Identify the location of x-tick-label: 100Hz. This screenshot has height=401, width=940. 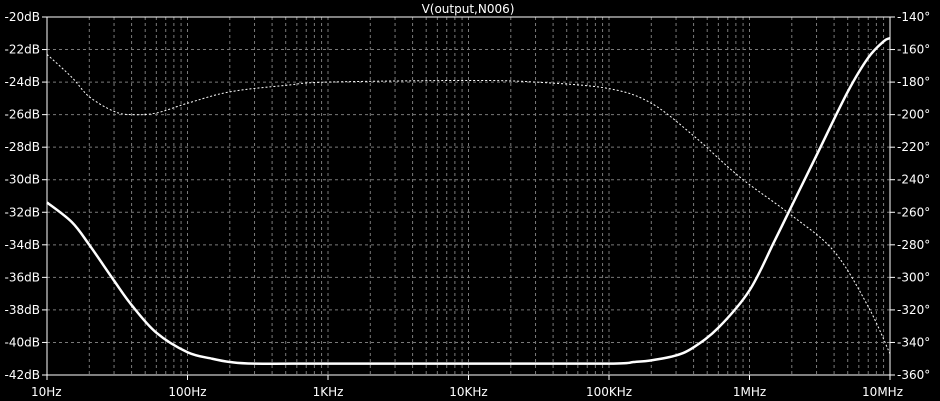
(187, 392).